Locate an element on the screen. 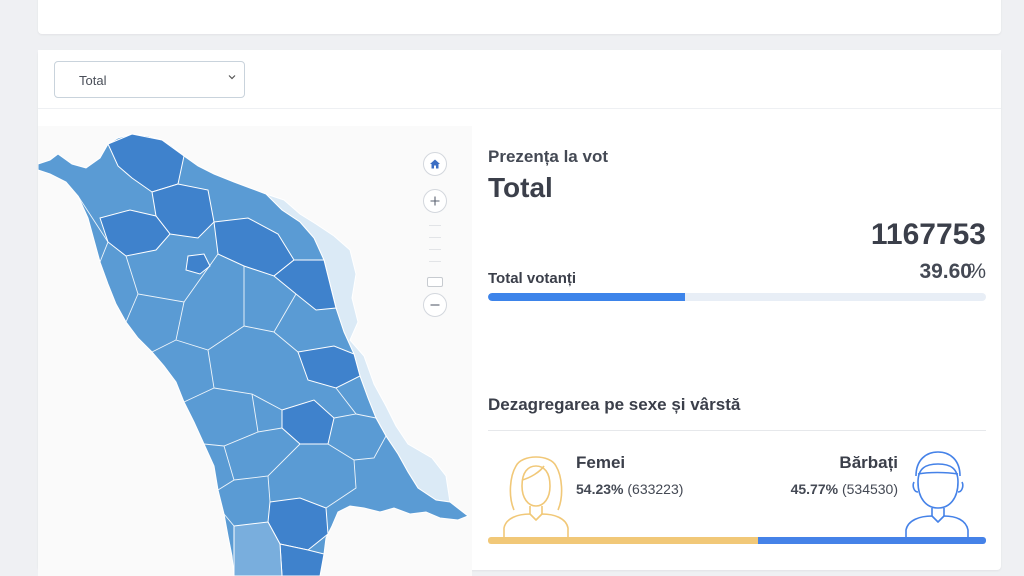 This screenshot has width=1024, height=576. map-zoom-in-button is located at coordinates (435, 201).